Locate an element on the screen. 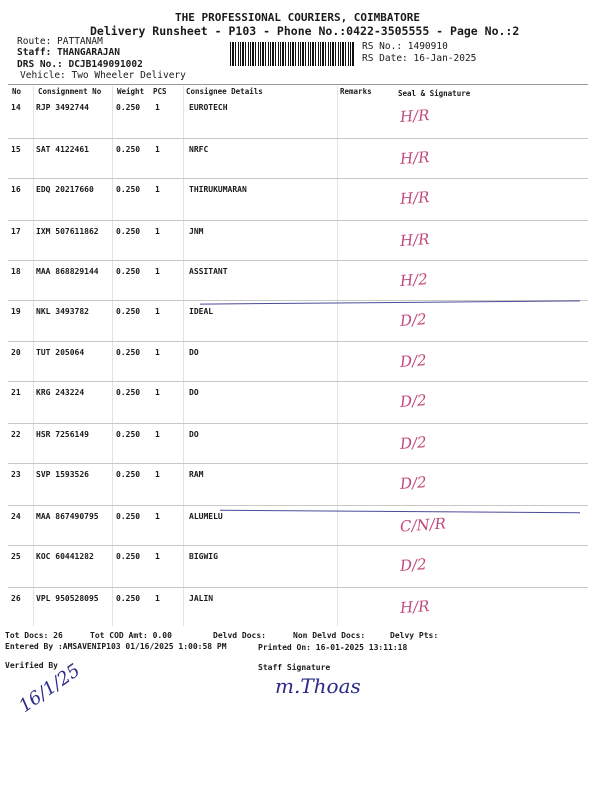 The height and width of the screenshot is (800, 600). cell-consignment: VPL 950528095 is located at coordinates (67, 598).